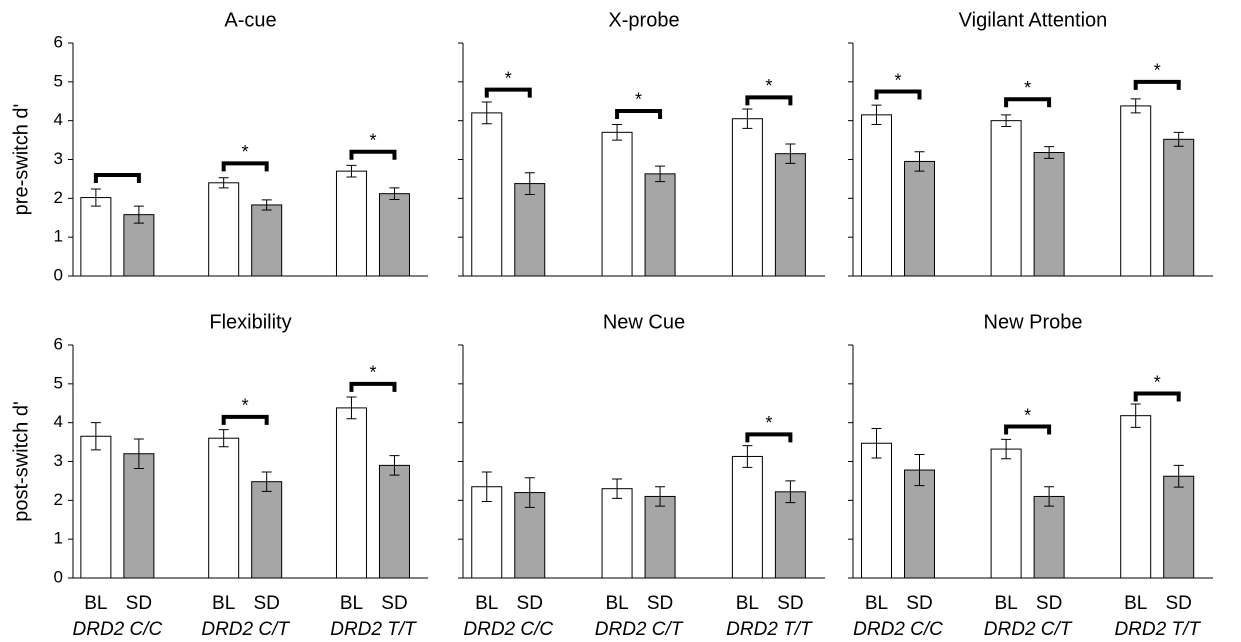 The image size is (1241, 642). I want to click on chart-title: New Cue, so click(644, 322).